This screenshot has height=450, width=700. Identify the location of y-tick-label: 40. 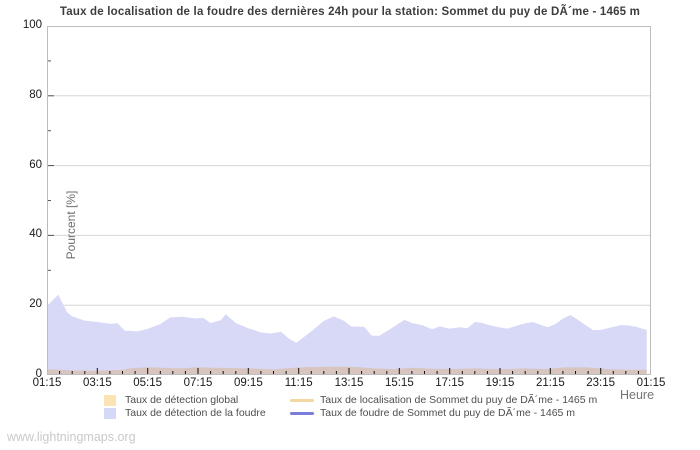
(35, 234).